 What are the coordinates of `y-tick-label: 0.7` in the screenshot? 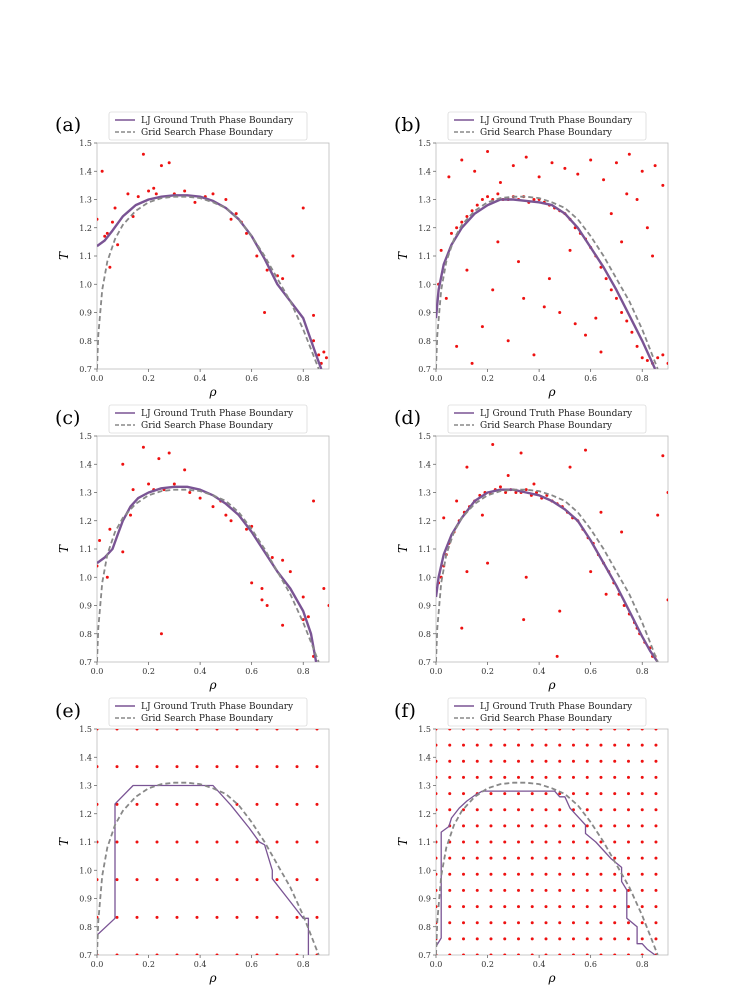 It's located at (424, 369).